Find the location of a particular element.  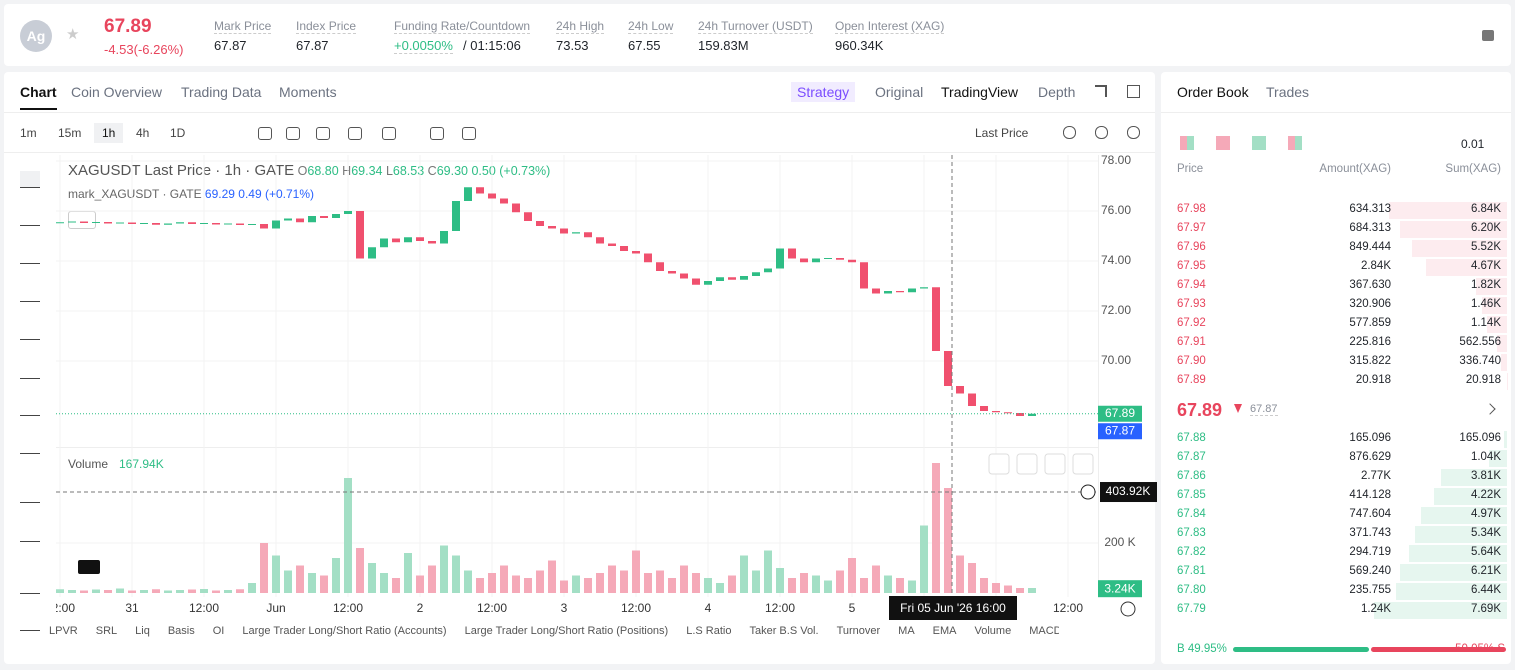

x-tick-label: 12:00 is located at coordinates (780, 608).